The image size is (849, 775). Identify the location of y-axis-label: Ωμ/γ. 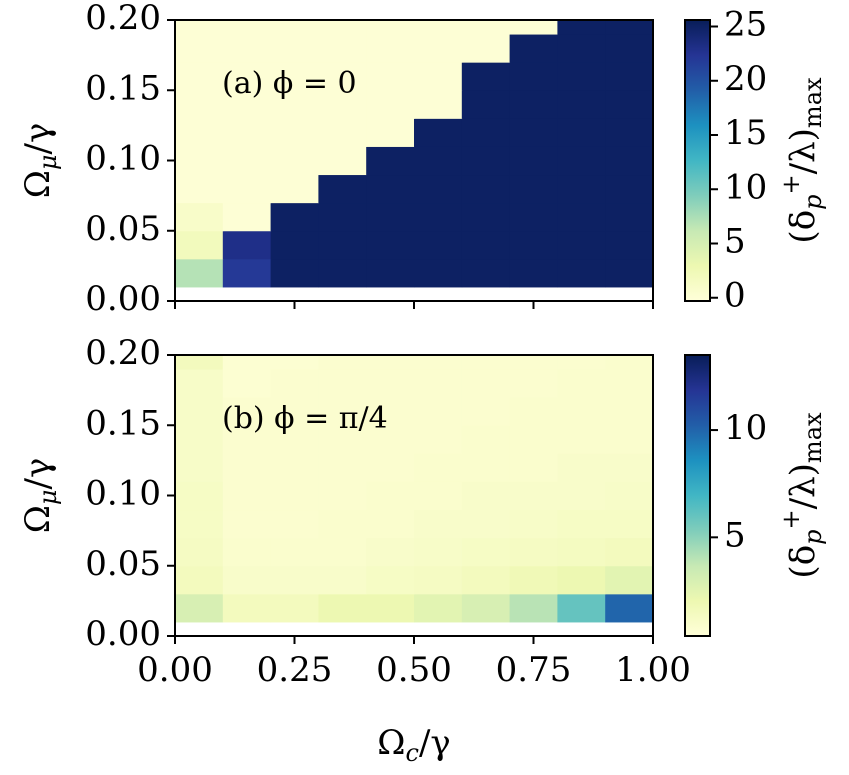
(40, 496).